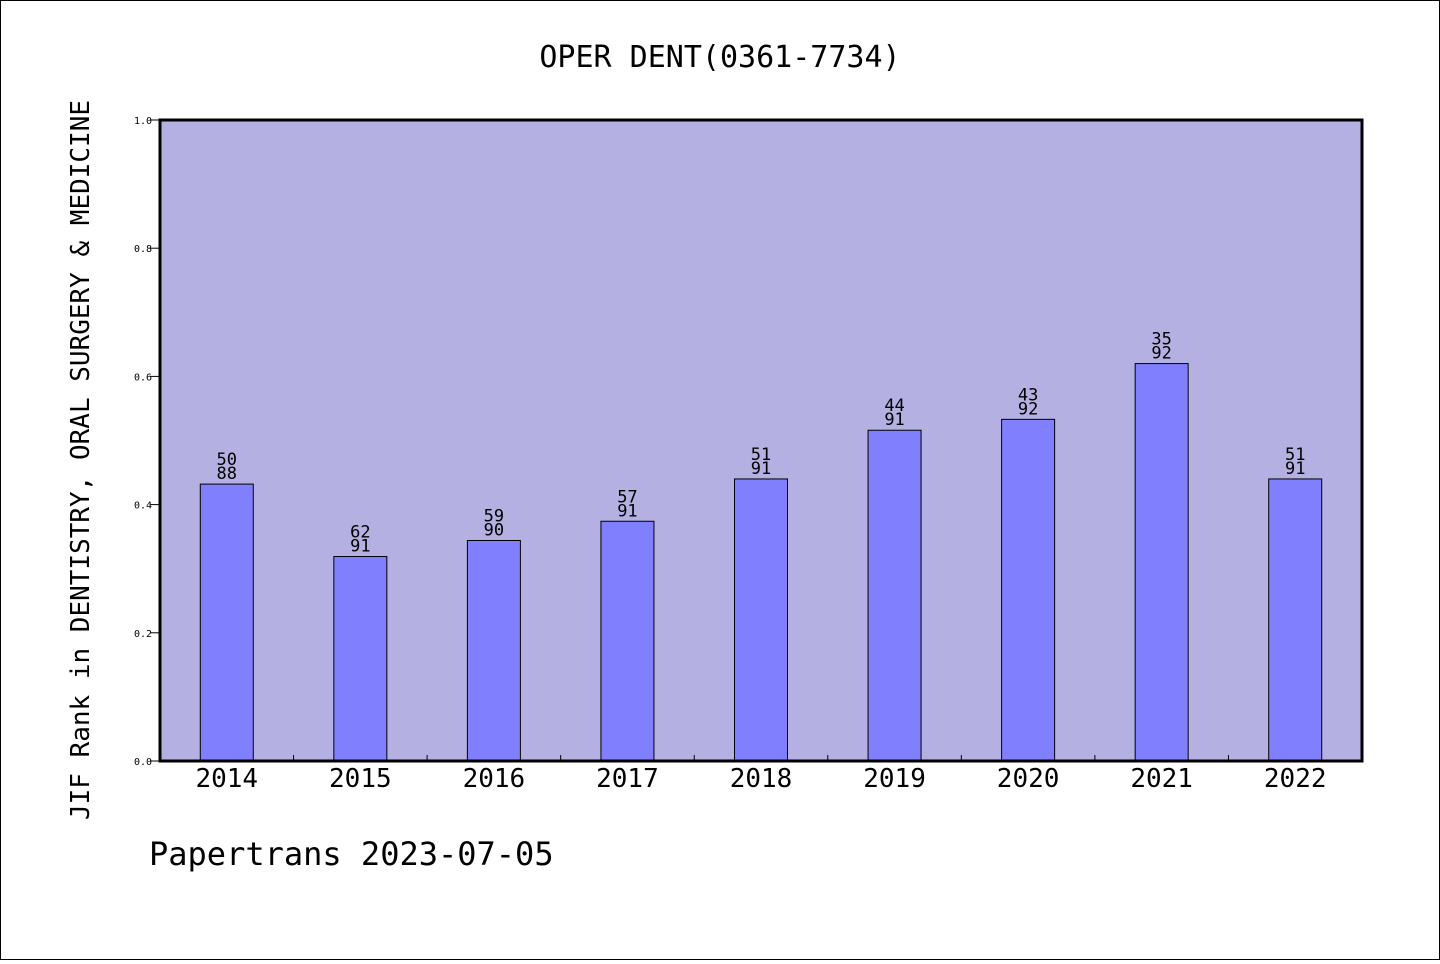  Describe the element at coordinates (1295, 620) in the screenshot. I see `bar-2022` at that location.